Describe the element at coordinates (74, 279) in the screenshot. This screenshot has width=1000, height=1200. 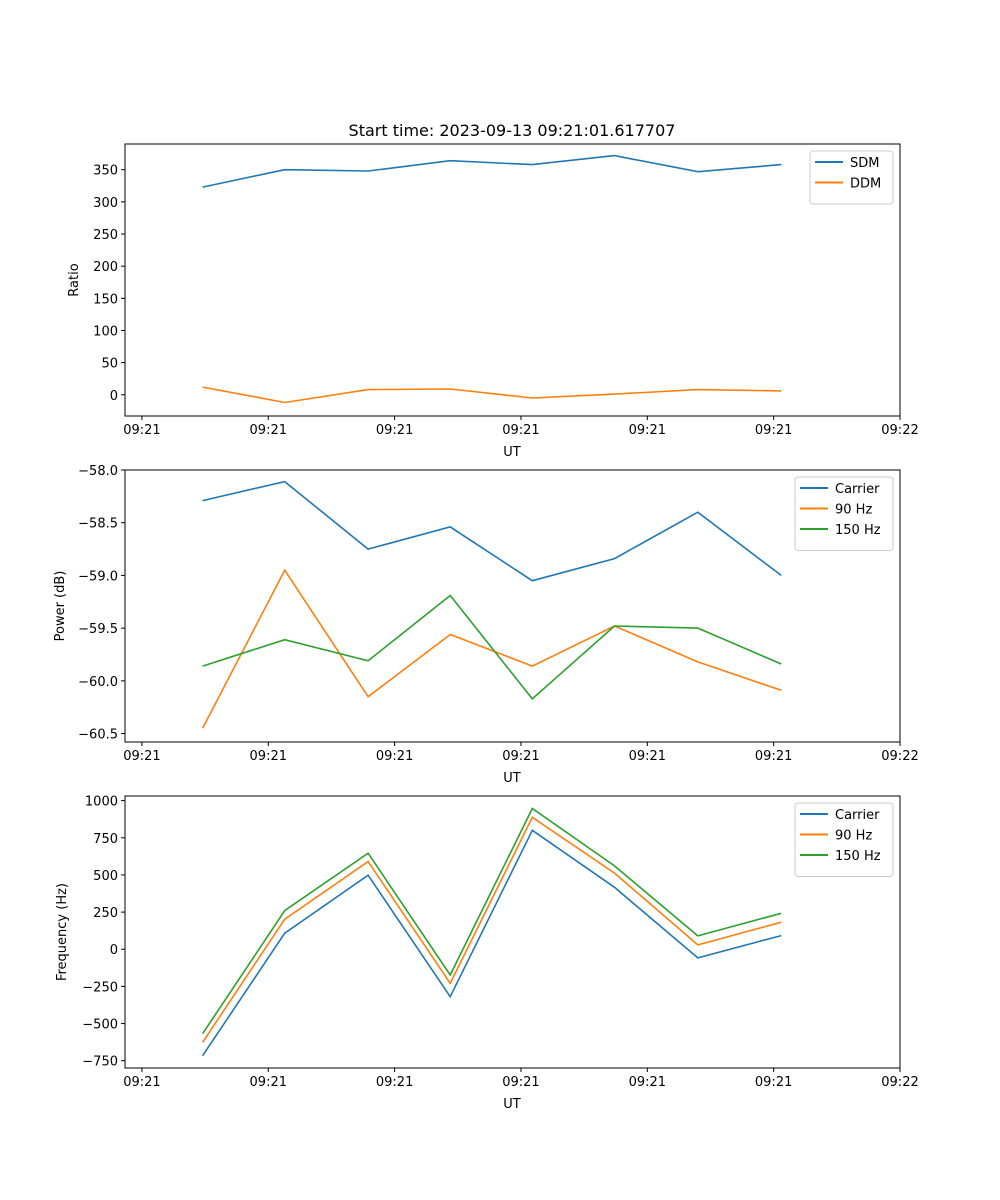
I see `y-axis-label: Ratio` at that location.